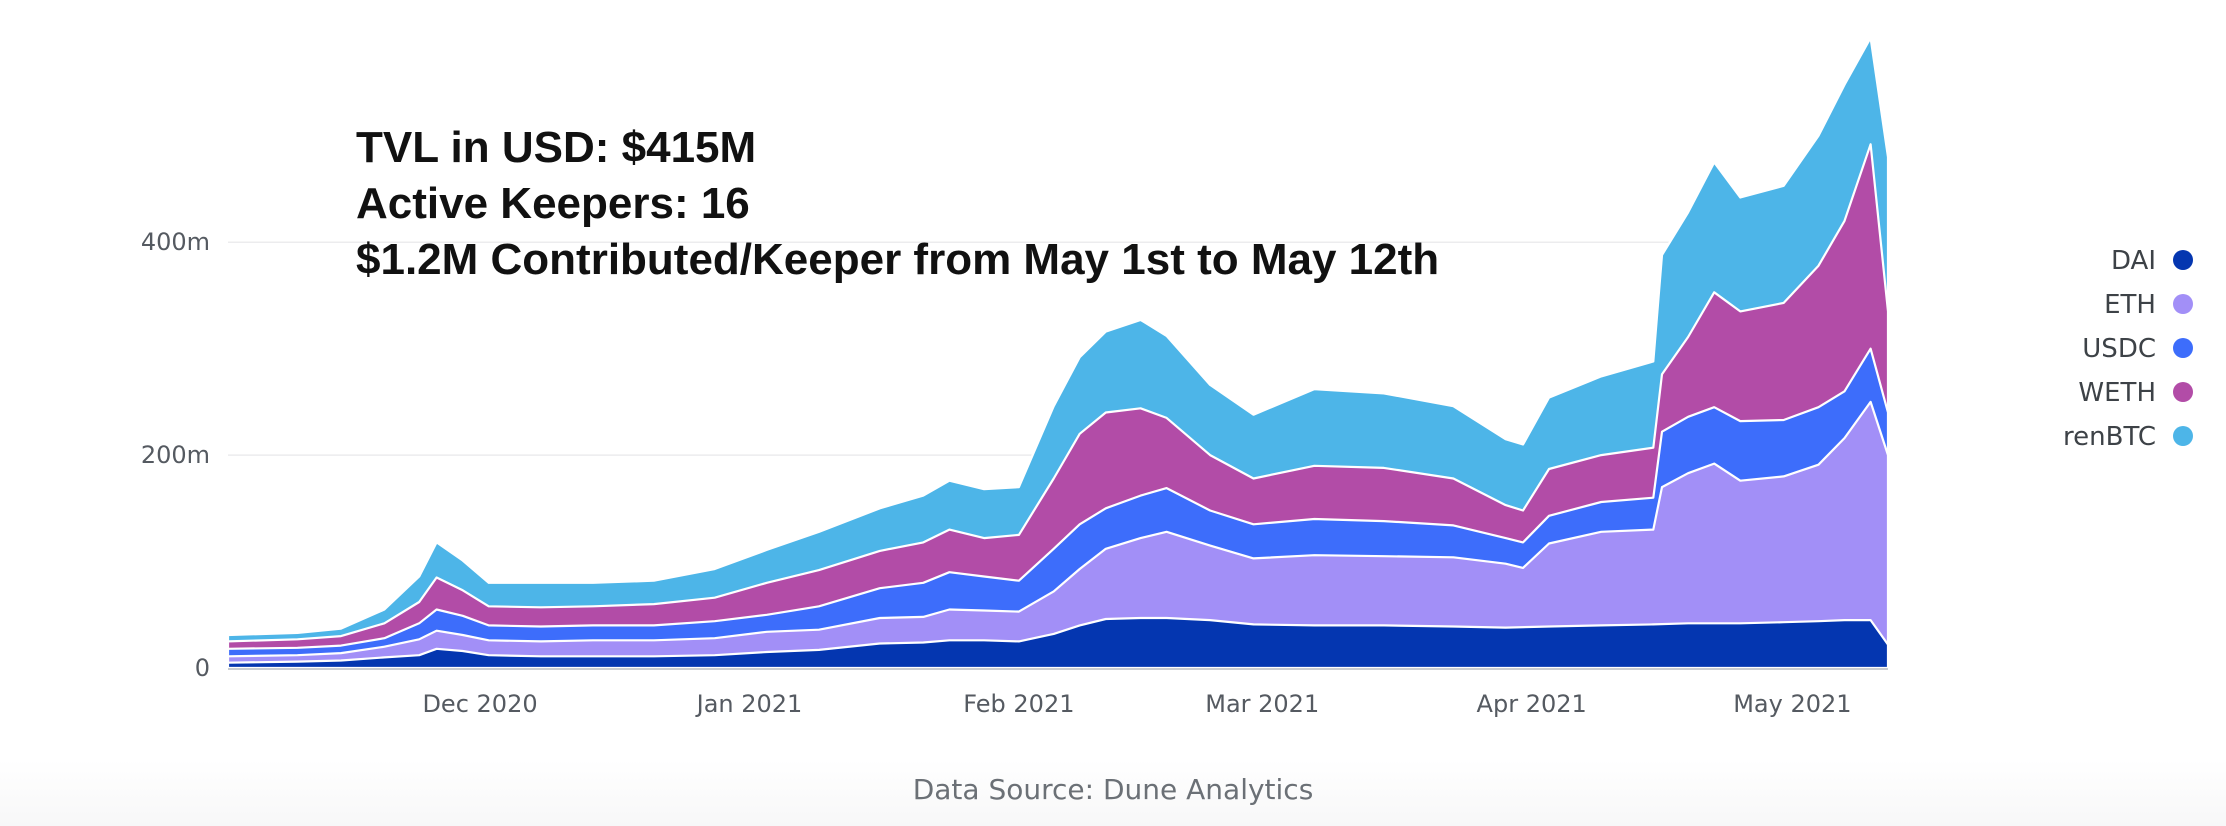 The height and width of the screenshot is (826, 2226). Describe the element at coordinates (1058, 643) in the screenshot. I see `area-dai` at that location.